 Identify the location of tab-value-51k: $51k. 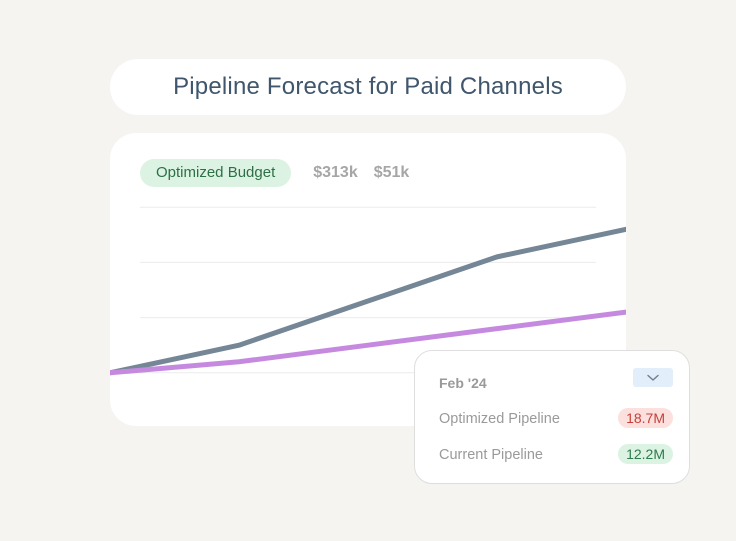
(391, 172).